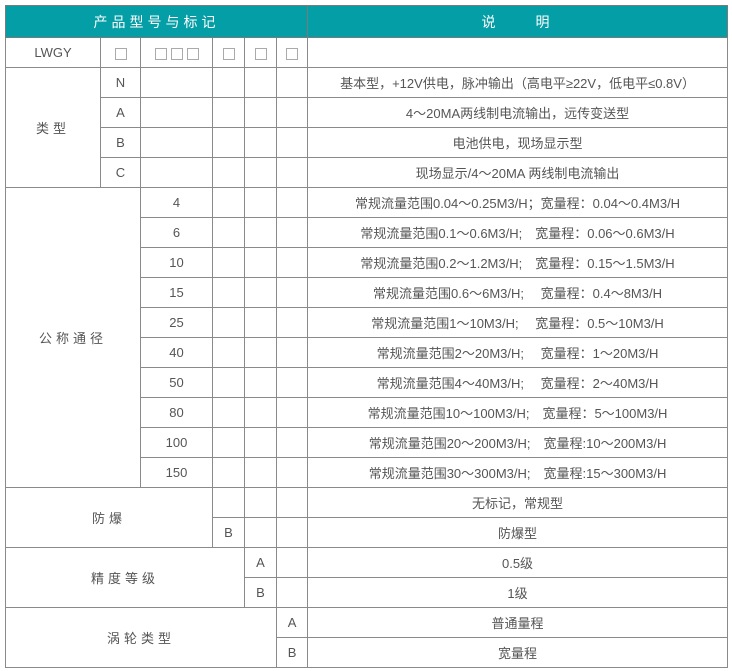  Describe the element at coordinates (517, 622) in the screenshot. I see `turbine-description: 普通量程` at that location.